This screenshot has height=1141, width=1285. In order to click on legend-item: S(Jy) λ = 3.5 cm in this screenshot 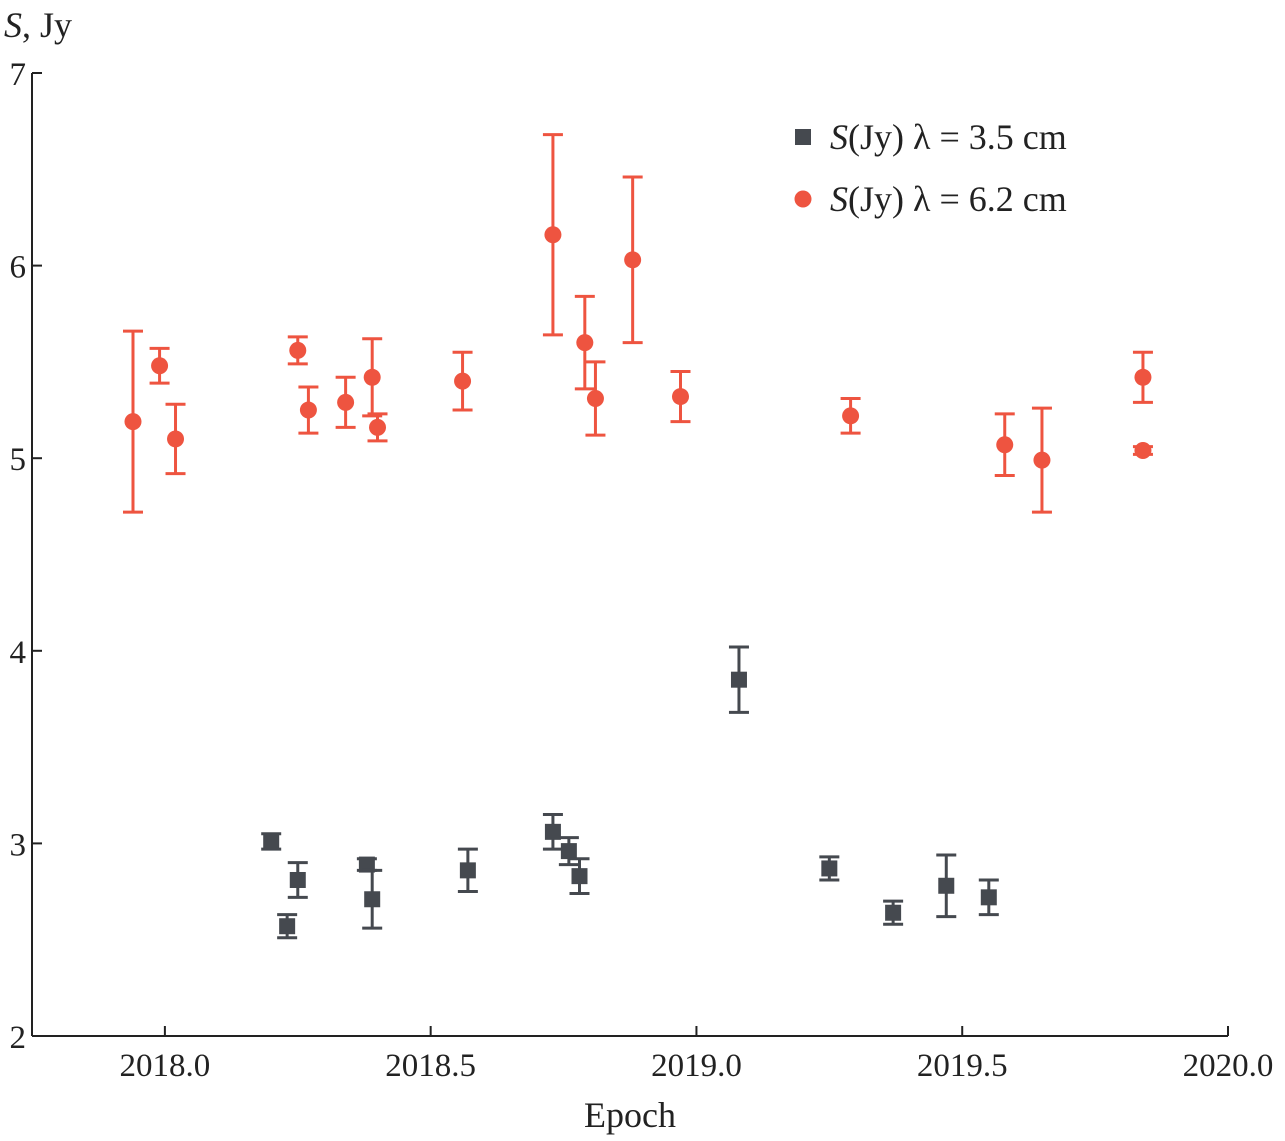, I will do `click(931, 137)`.